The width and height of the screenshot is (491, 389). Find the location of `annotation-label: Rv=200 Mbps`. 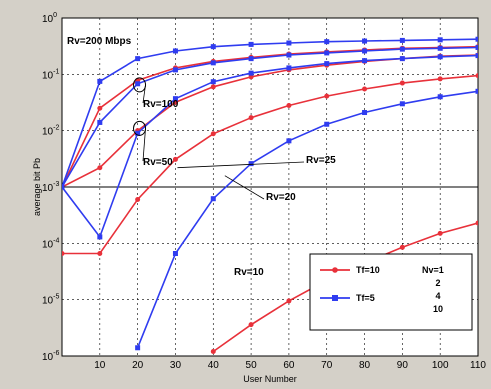

annotation-label: Rv=200 Mbps is located at coordinates (99, 41).